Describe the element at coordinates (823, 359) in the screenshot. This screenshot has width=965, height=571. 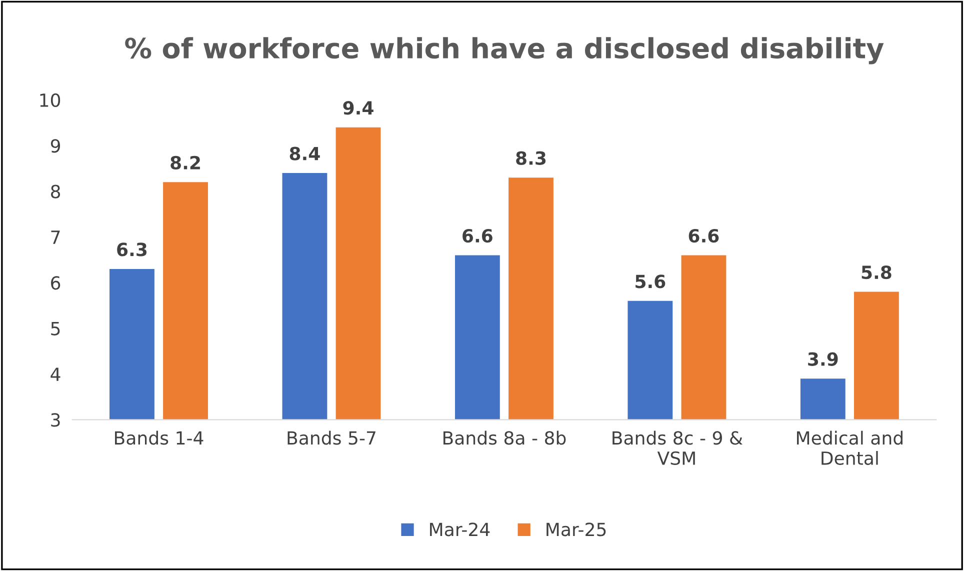
I see `data-label: 3.9` at that location.